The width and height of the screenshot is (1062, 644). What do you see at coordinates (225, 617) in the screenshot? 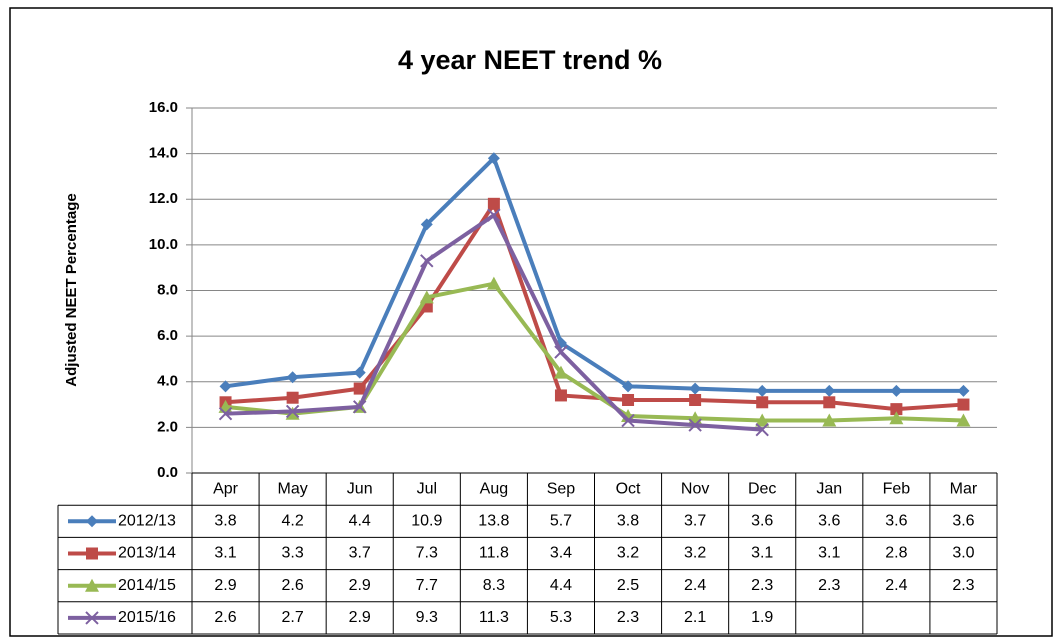
I see `table-value: 2.6` at bounding box center [225, 617].